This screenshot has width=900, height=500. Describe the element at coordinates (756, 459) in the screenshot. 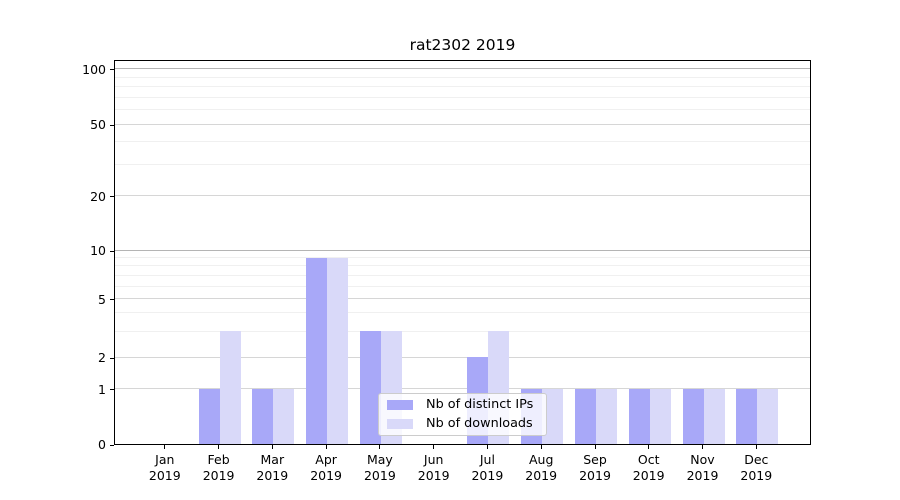

I see `x-tick-month: Dec` at that location.